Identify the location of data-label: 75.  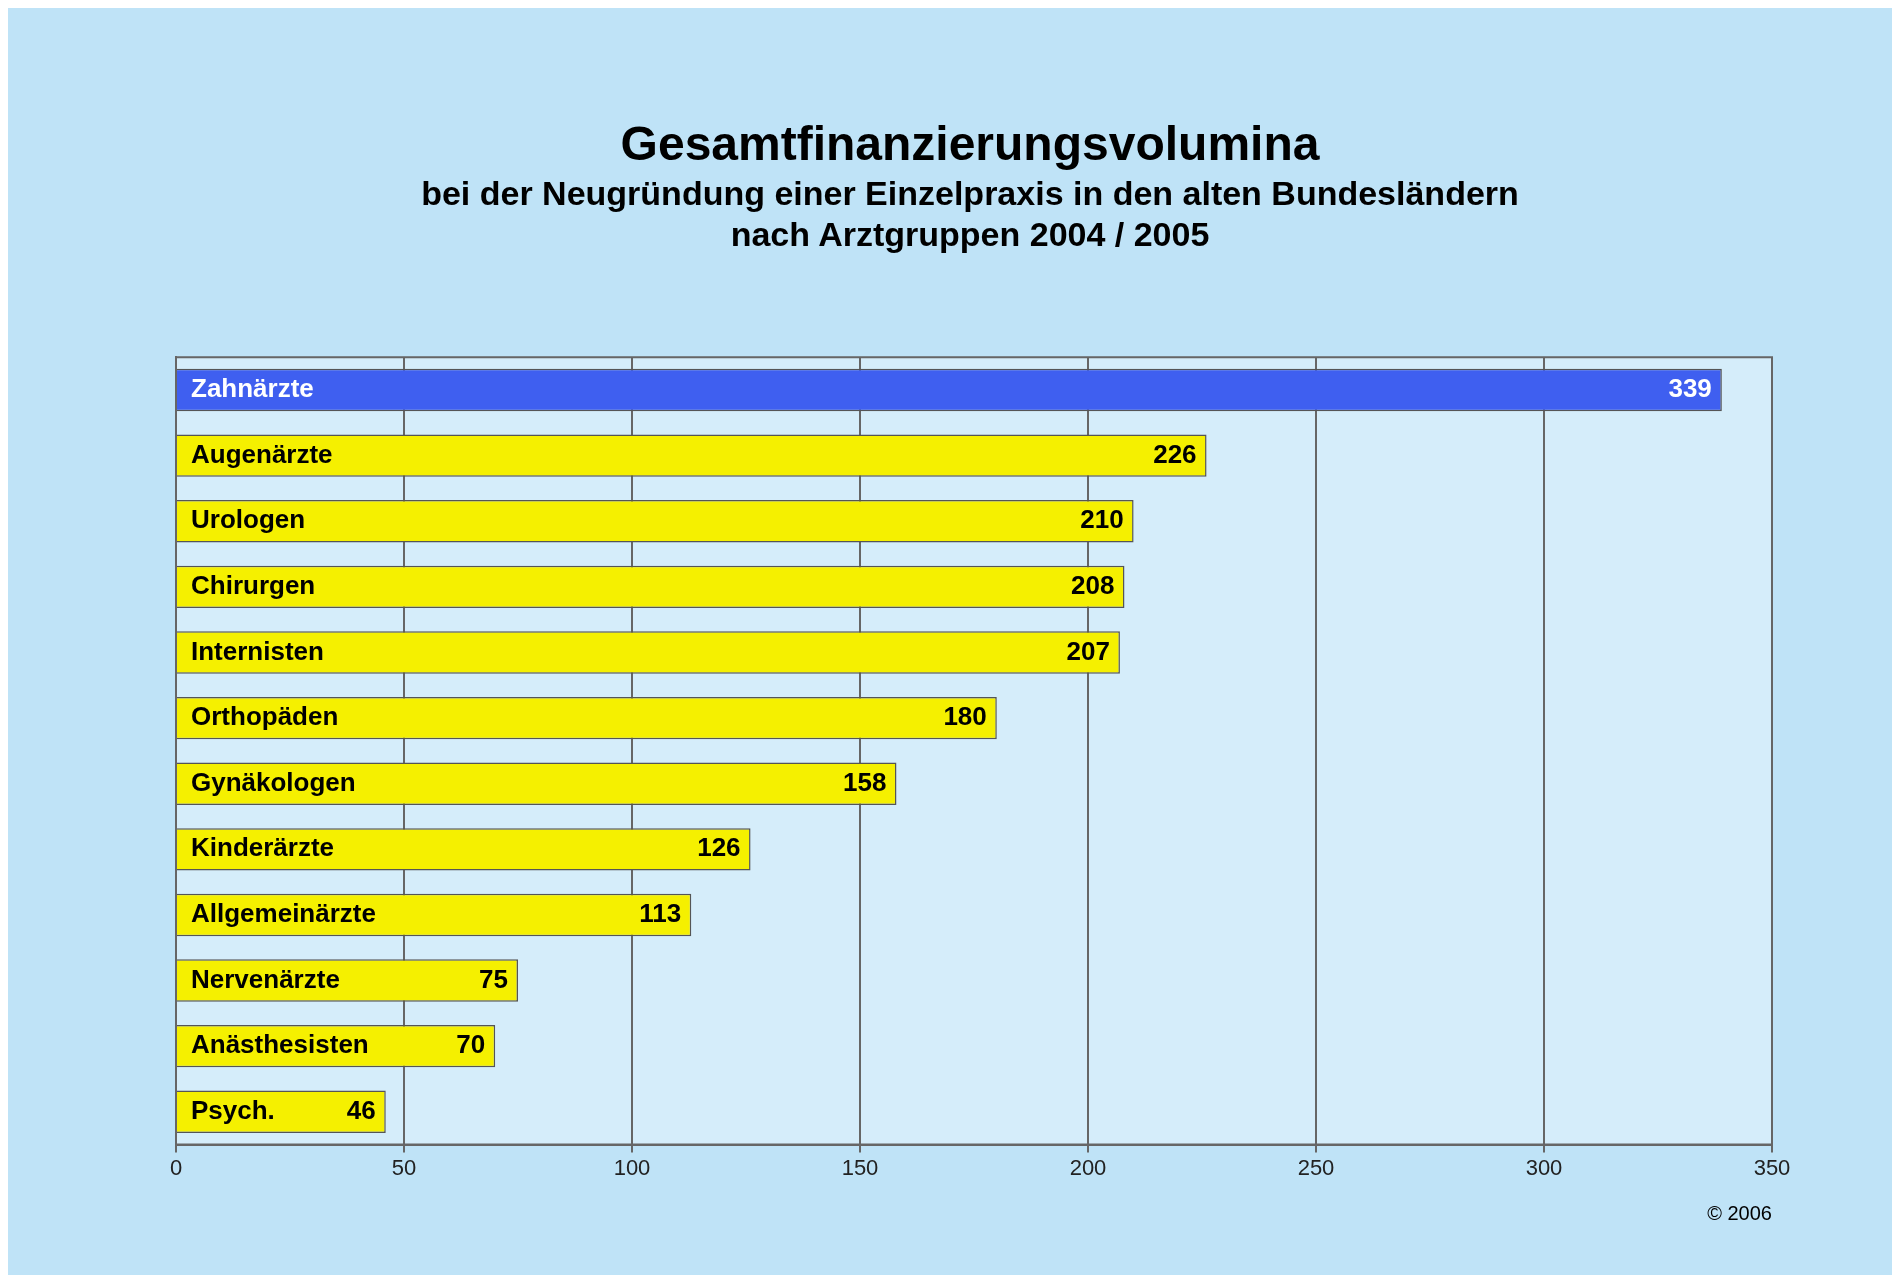
(493, 978).